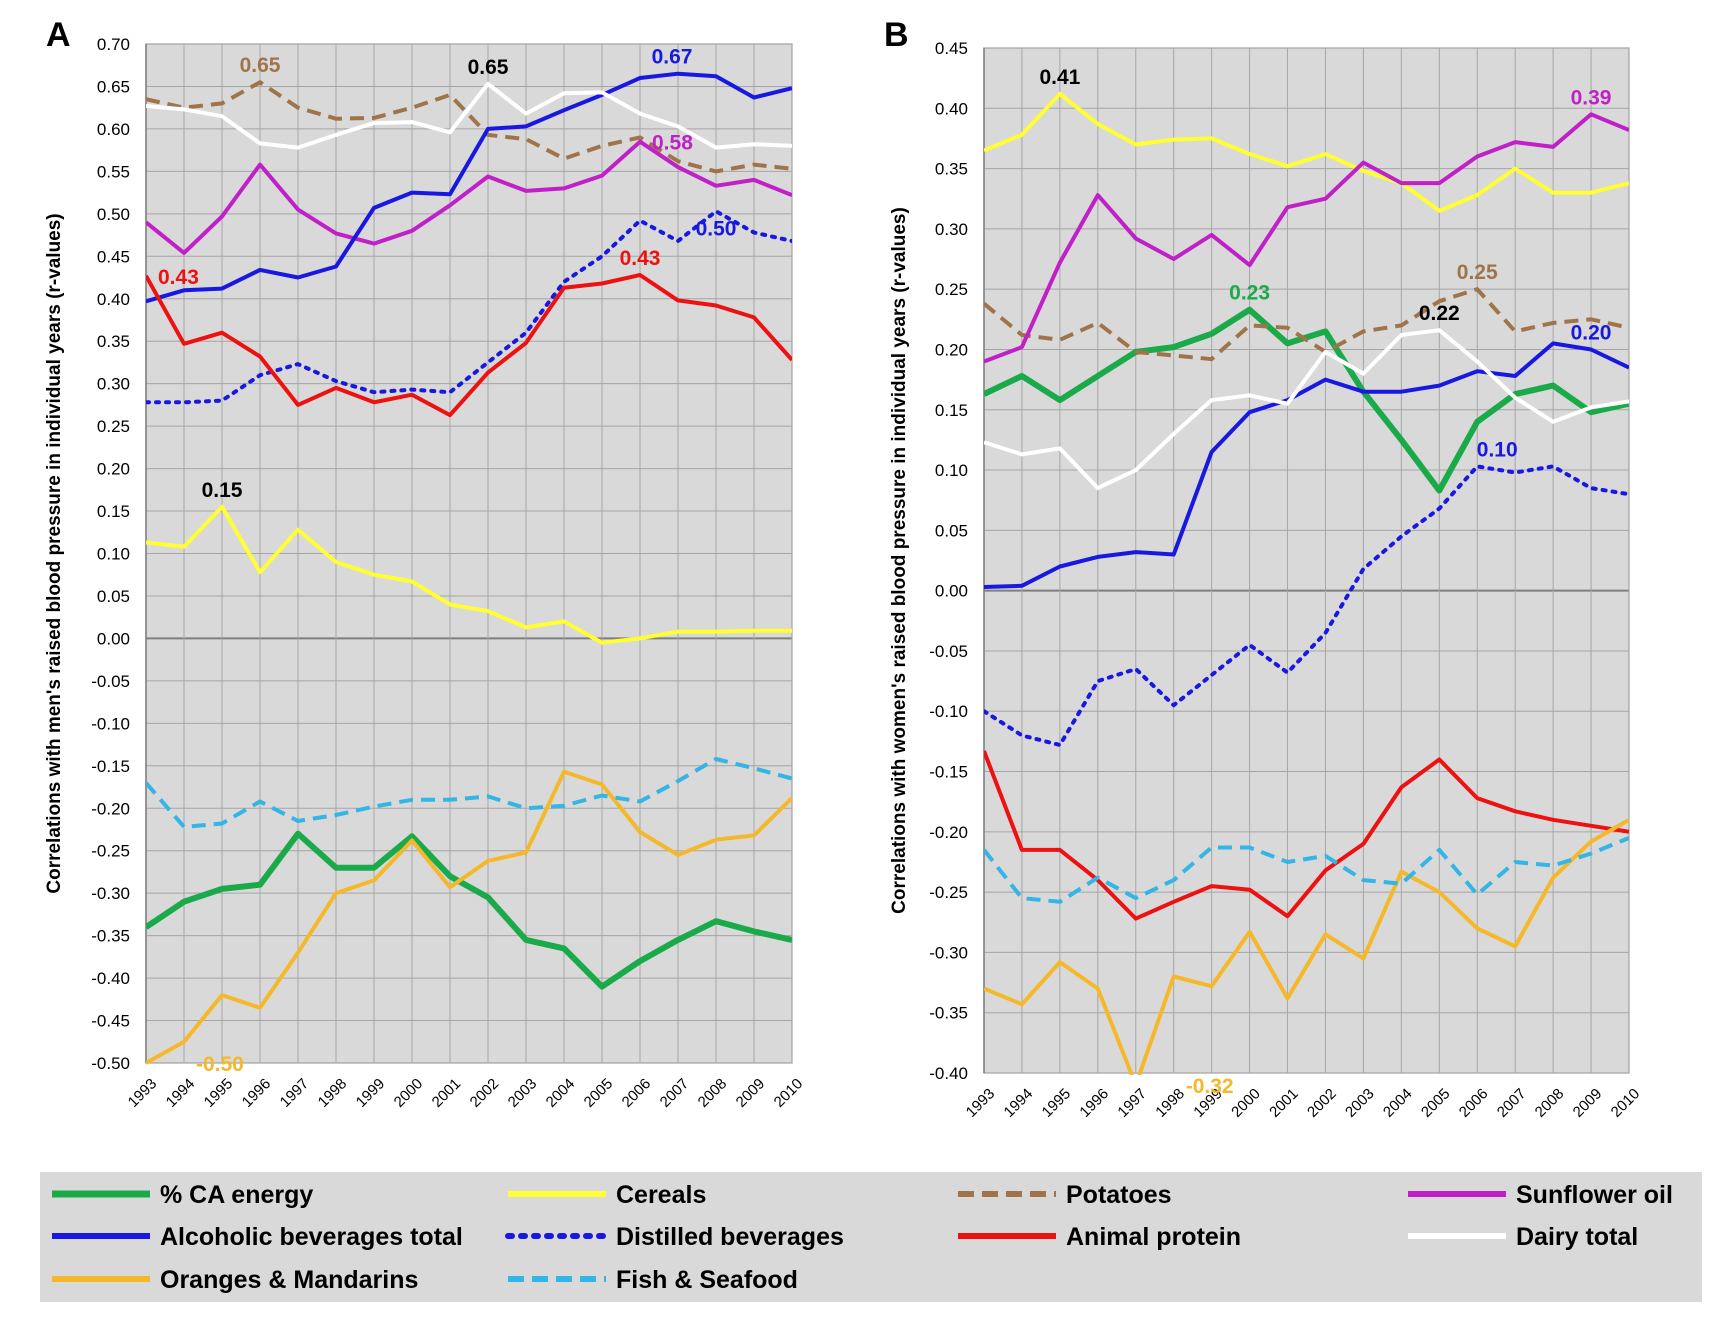 The height and width of the screenshot is (1320, 1710). What do you see at coordinates (1439, 313) in the screenshot?
I see `annotation-label: 0.22` at bounding box center [1439, 313].